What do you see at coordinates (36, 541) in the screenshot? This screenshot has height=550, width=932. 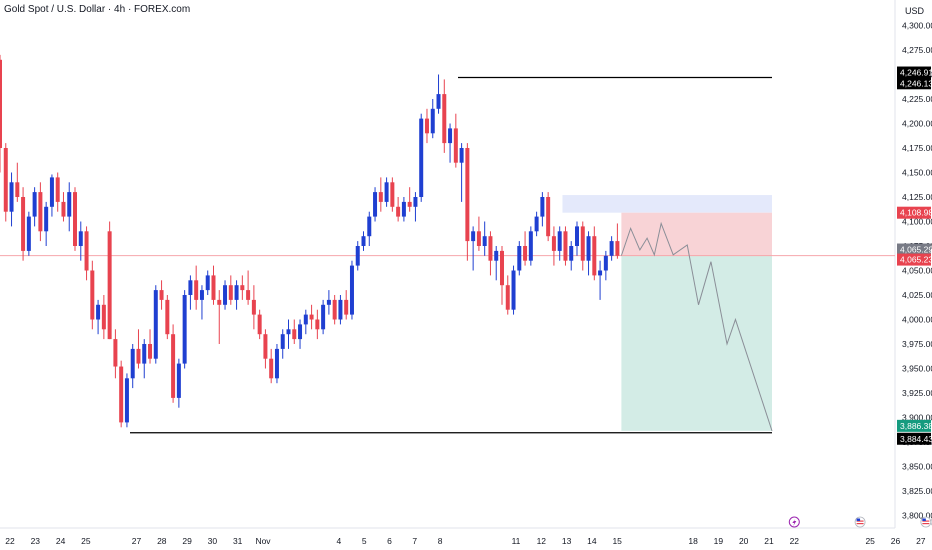 I see `x-tick-label: 23` at bounding box center [36, 541].